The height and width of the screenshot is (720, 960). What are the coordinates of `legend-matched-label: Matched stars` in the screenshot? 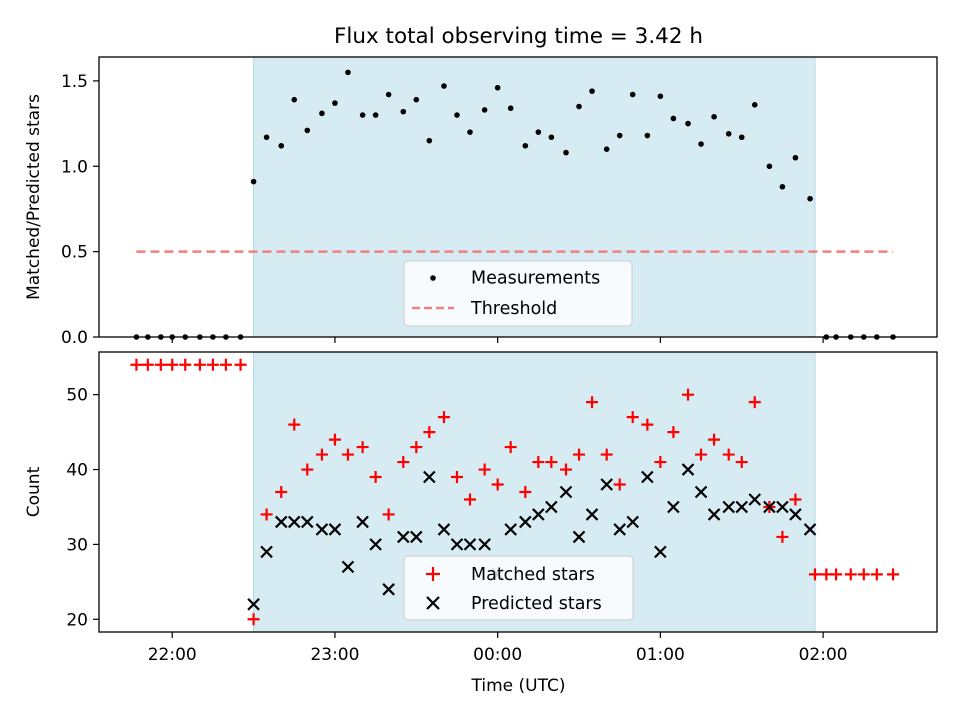 It's located at (533, 575).